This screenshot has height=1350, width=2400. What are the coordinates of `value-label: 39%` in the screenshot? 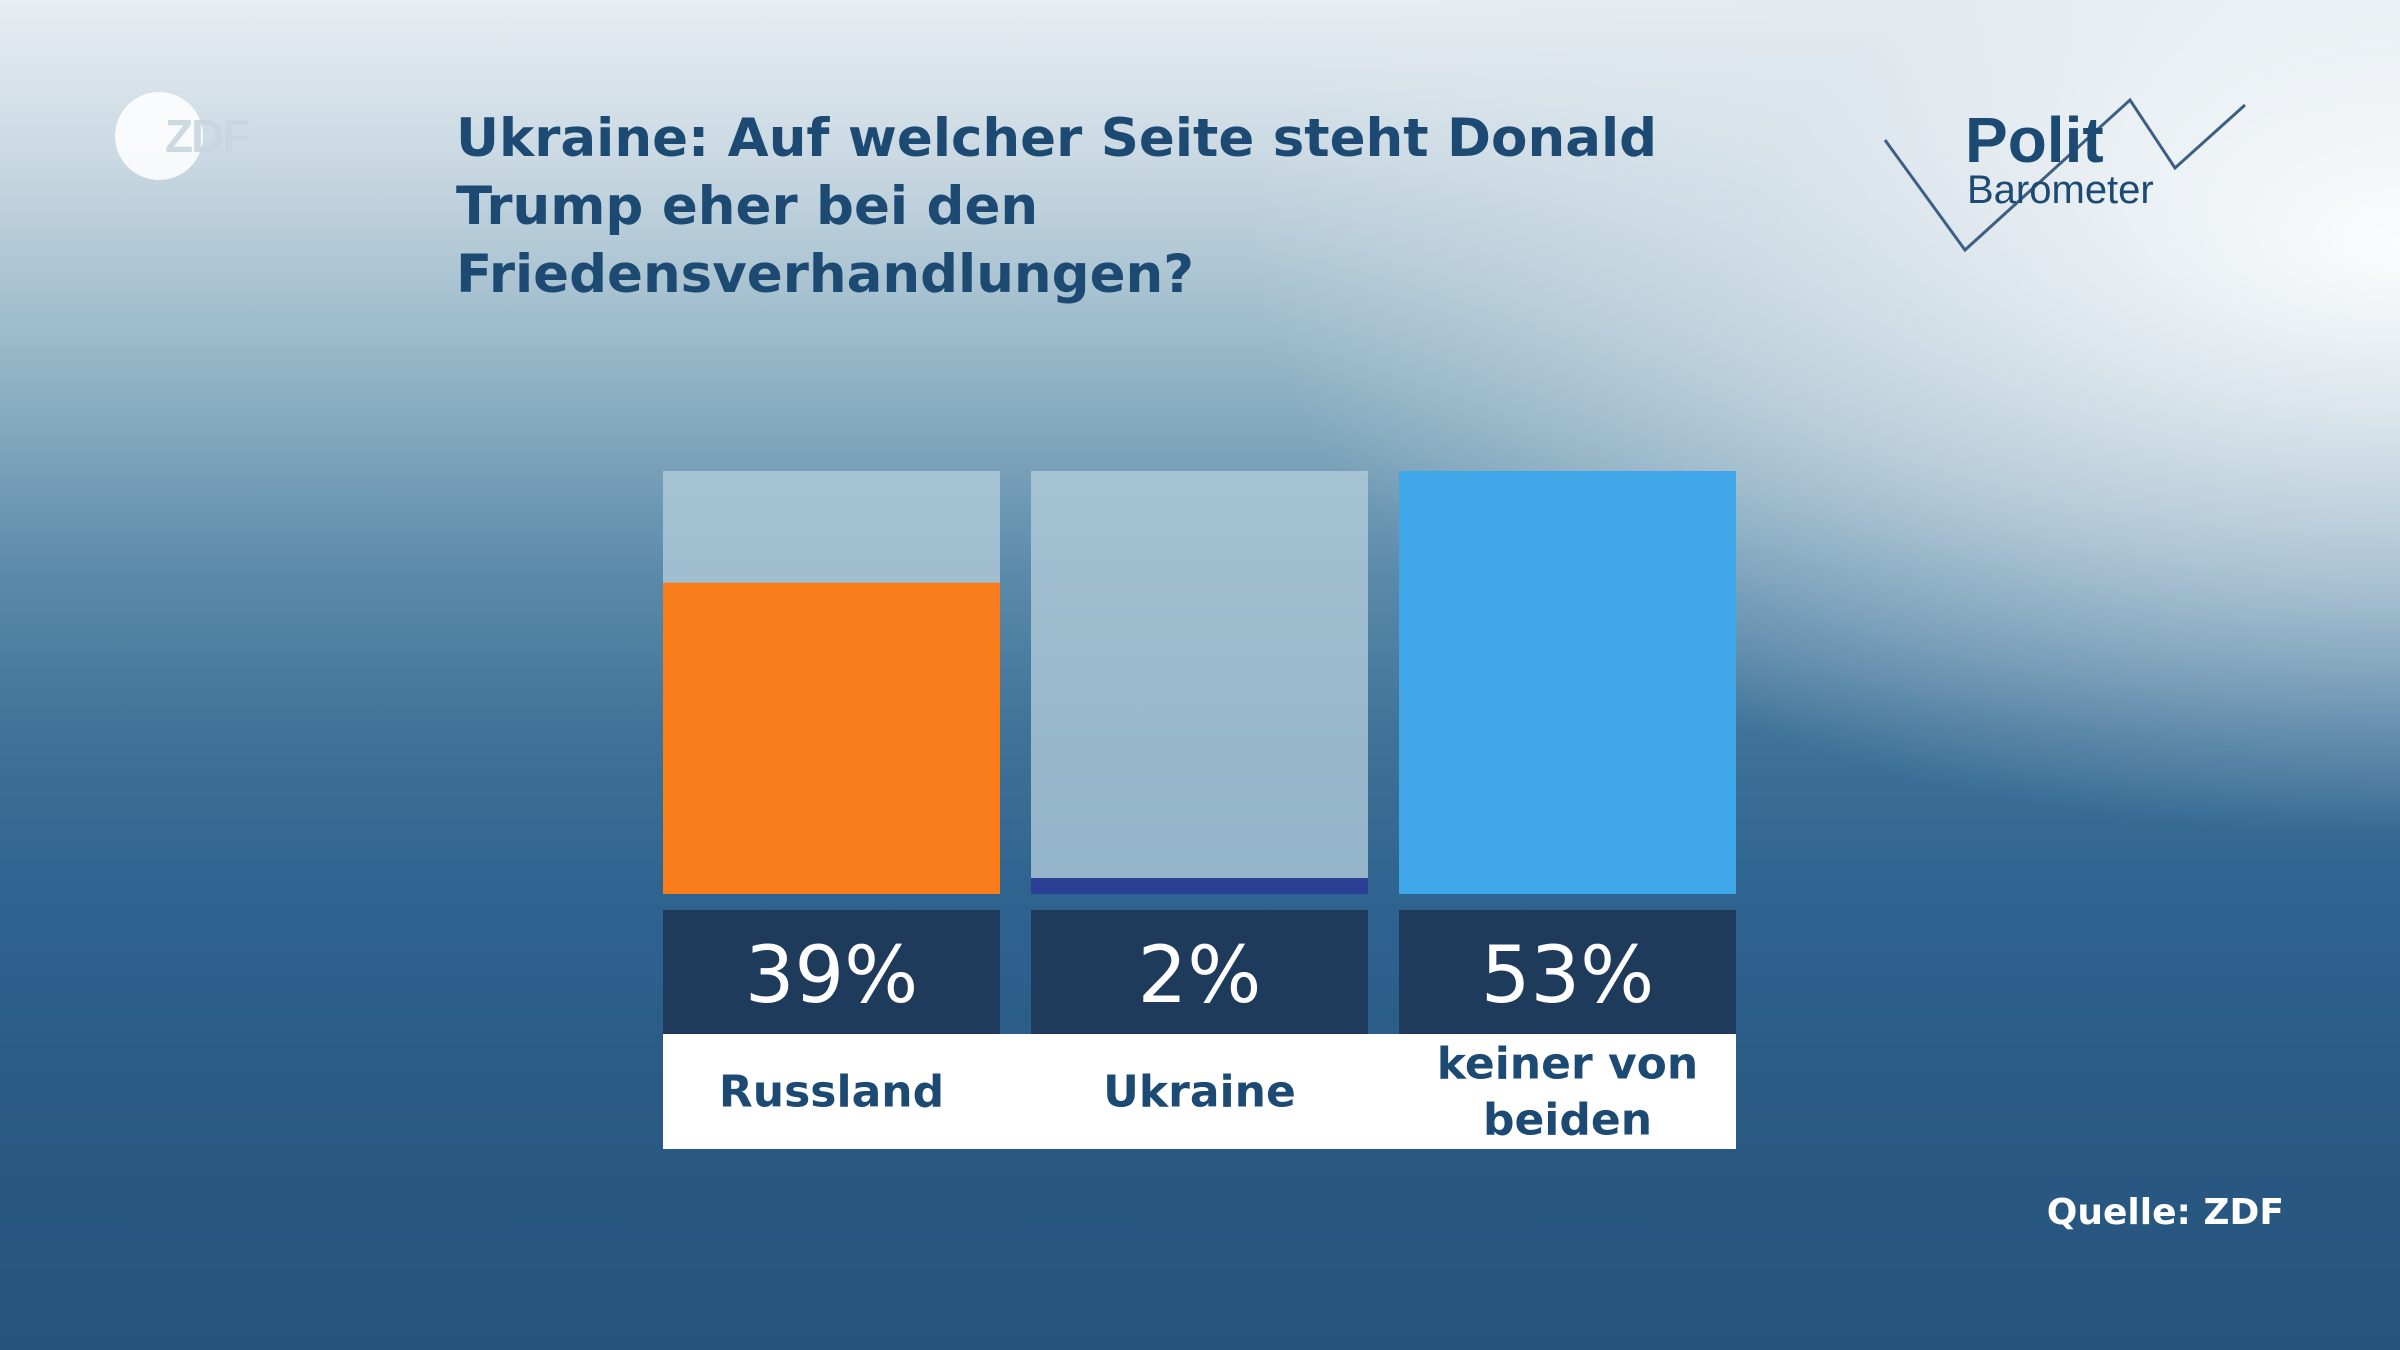 It's located at (831, 976).